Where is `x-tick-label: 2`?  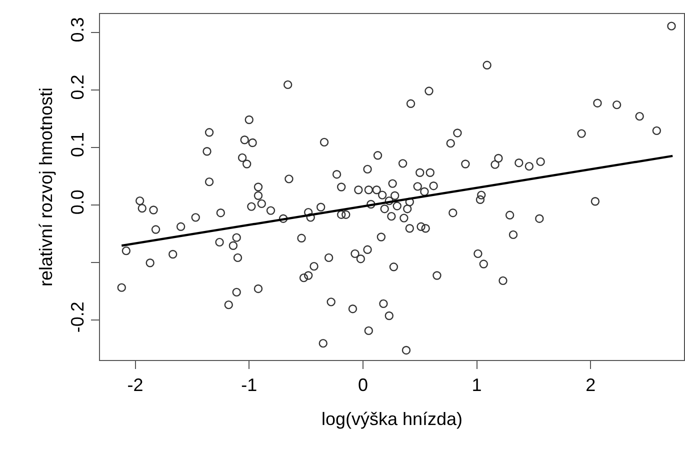
x-tick-label: 2 is located at coordinates (591, 384).